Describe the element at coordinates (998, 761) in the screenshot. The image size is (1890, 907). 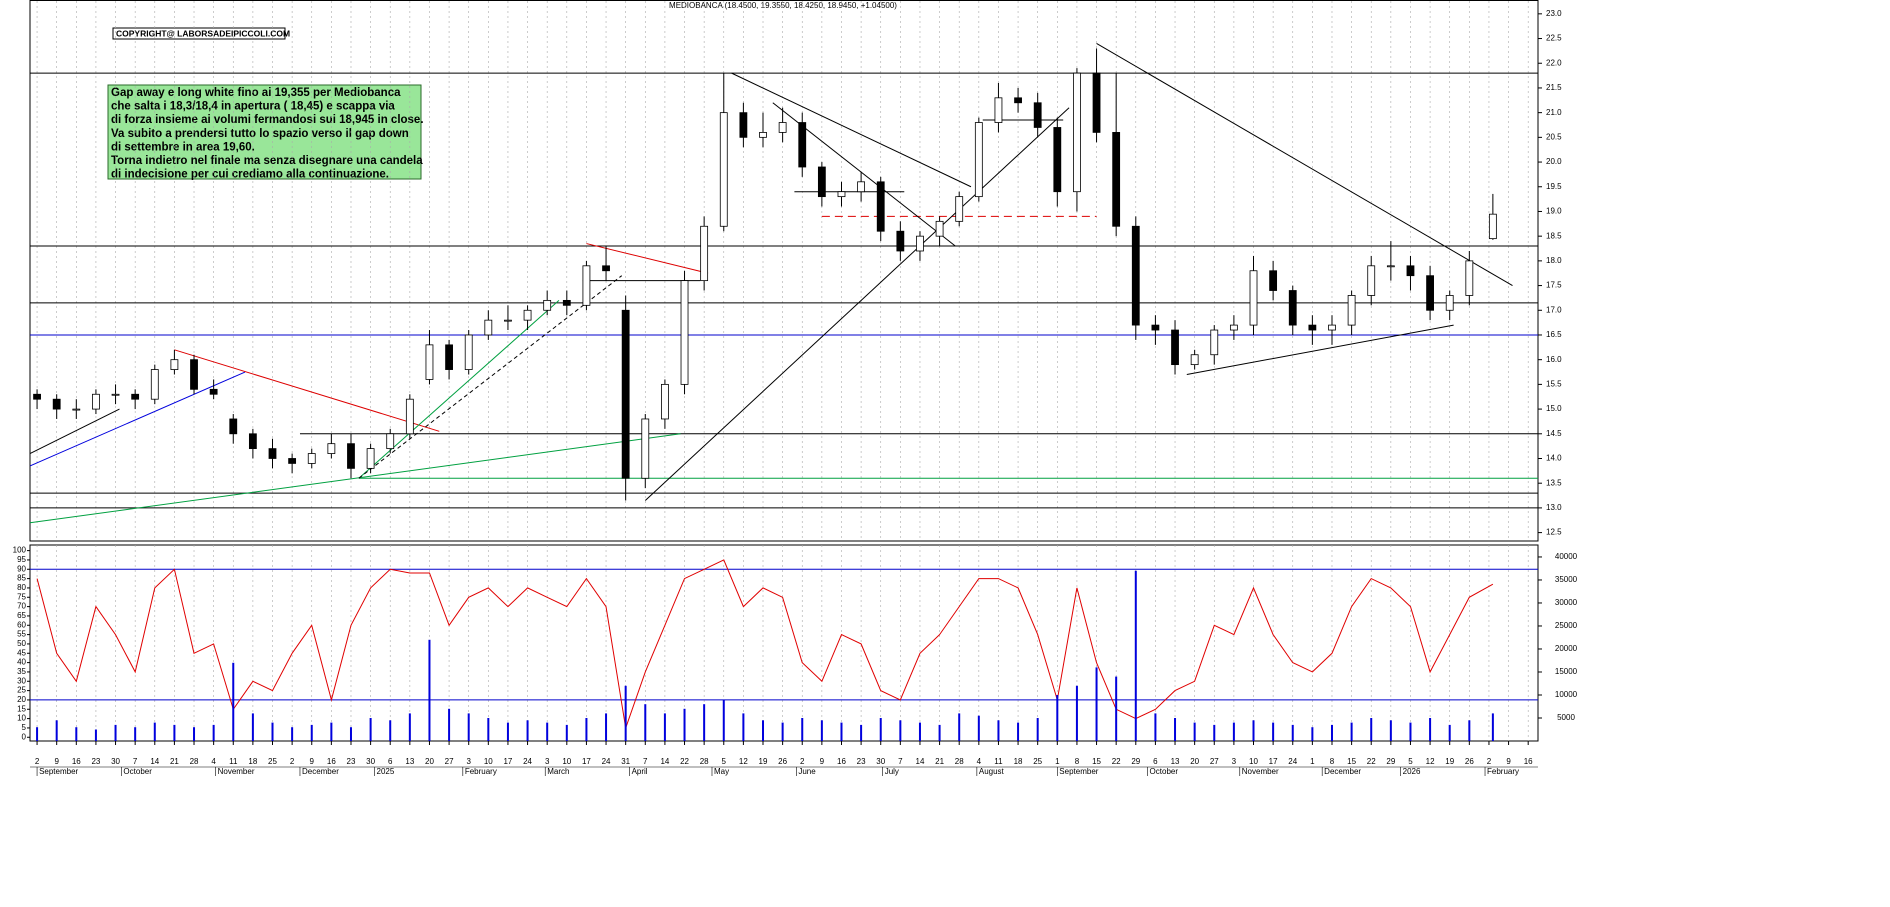
I see `x-tick-label: 11` at that location.